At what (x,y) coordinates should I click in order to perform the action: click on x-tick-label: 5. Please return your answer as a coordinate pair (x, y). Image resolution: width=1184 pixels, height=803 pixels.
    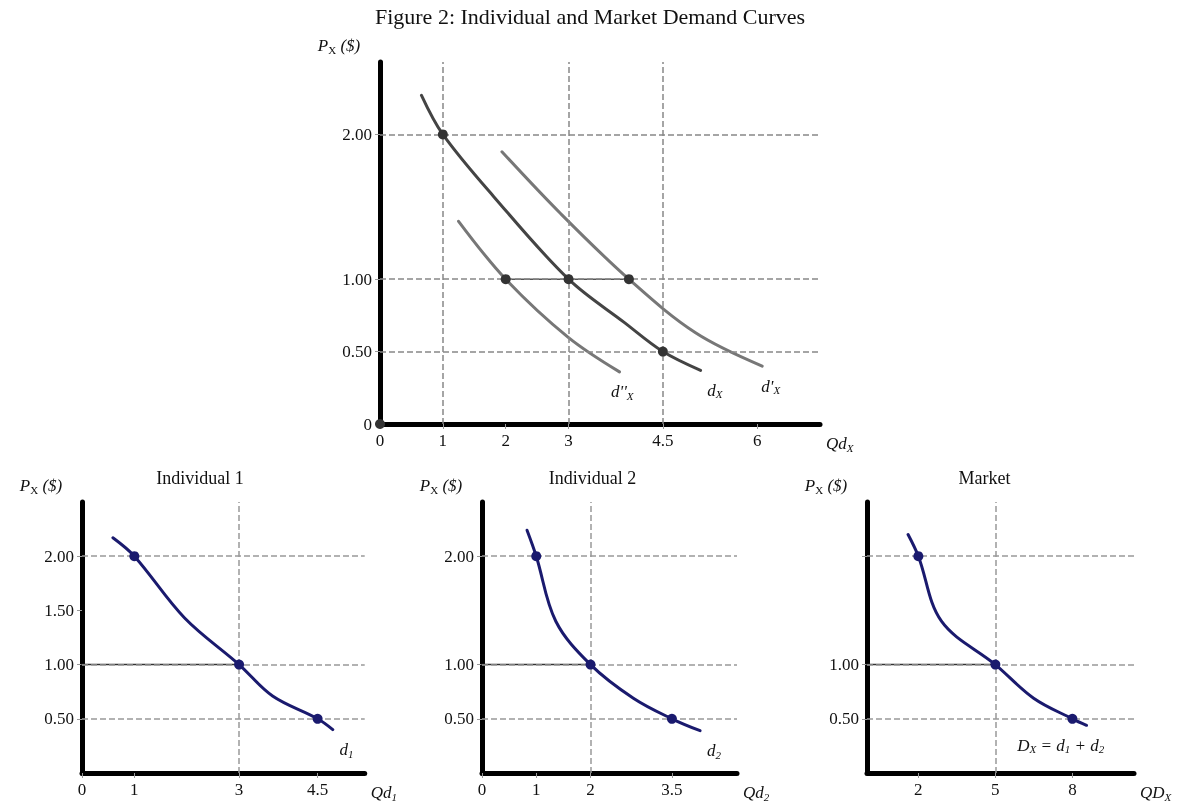
    Looking at the image, I should click on (995, 789).